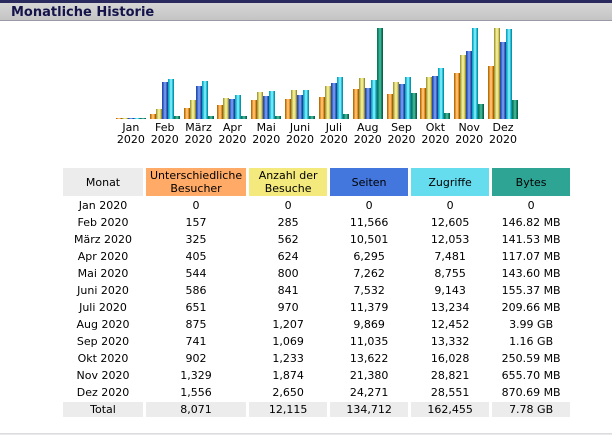 The image size is (612, 435). I want to click on column-header: Bytes, so click(531, 182).